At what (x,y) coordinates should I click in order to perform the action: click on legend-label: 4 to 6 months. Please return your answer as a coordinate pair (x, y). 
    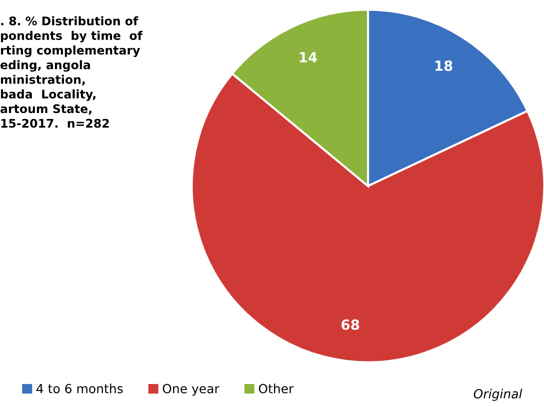
    Looking at the image, I should click on (79, 389).